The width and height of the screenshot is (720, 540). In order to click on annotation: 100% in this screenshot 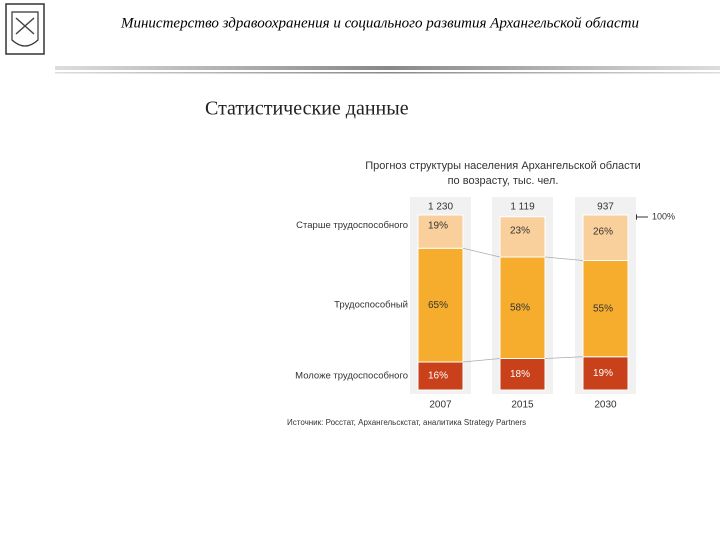, I will do `click(663, 216)`.